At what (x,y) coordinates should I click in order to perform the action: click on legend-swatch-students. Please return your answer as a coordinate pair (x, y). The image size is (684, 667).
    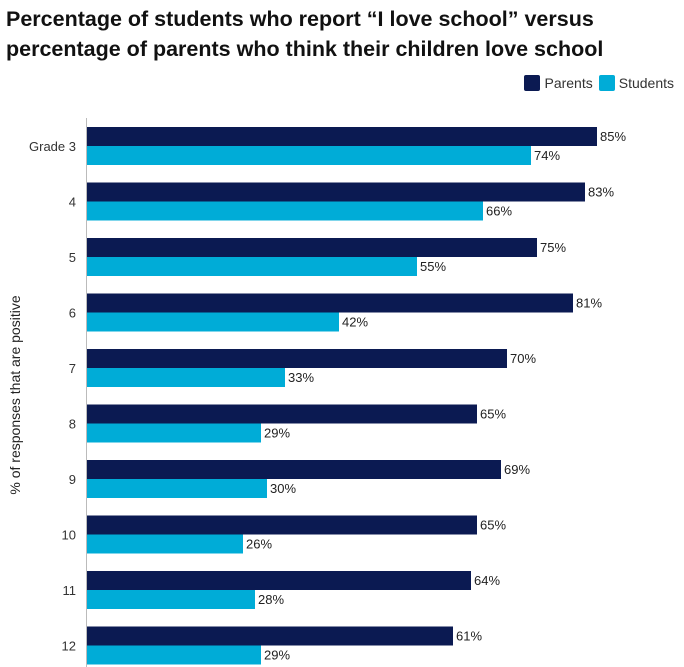
    Looking at the image, I should click on (606, 83).